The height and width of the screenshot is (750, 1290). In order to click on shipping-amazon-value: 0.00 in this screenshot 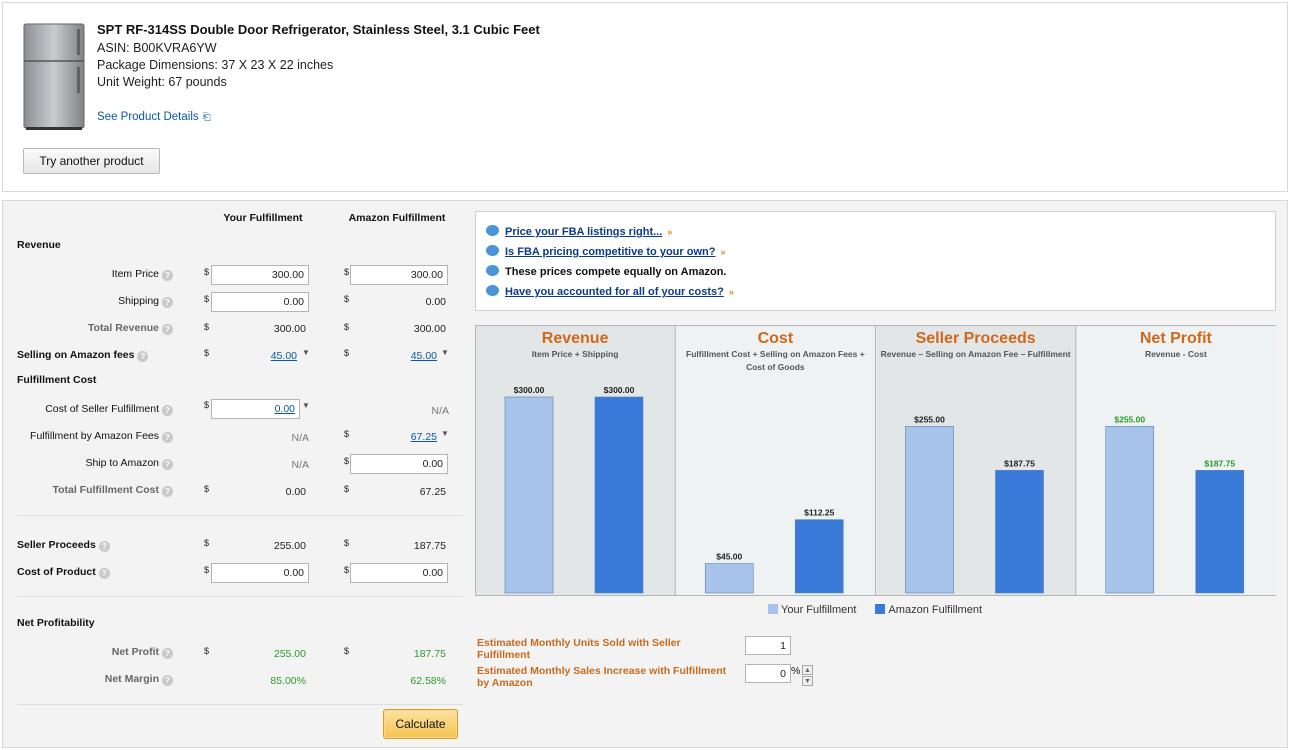, I will do `click(435, 302)`.